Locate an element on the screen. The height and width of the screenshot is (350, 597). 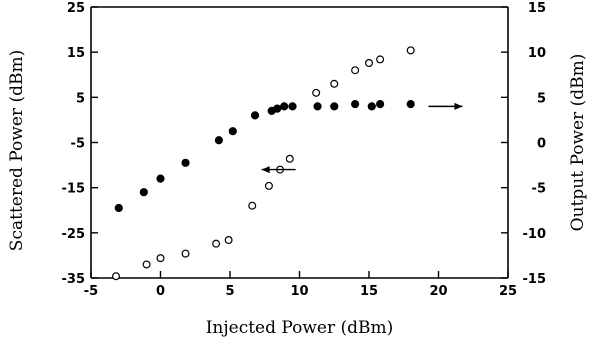
left-y-tick-label: -15 is located at coordinates (74, 189).